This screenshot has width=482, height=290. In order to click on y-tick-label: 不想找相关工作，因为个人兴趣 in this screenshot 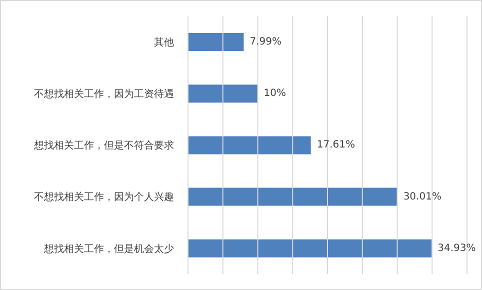, I will do `click(104, 197)`.